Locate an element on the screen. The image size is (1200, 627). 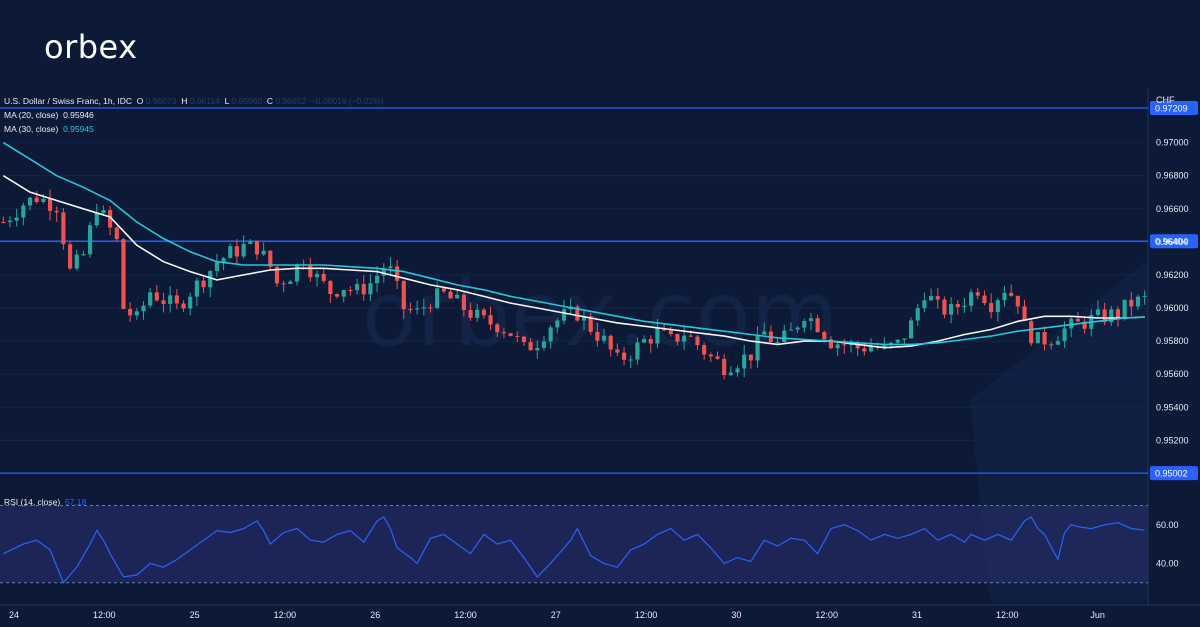
price-tick-label: 0.95200 is located at coordinates (1172, 440).